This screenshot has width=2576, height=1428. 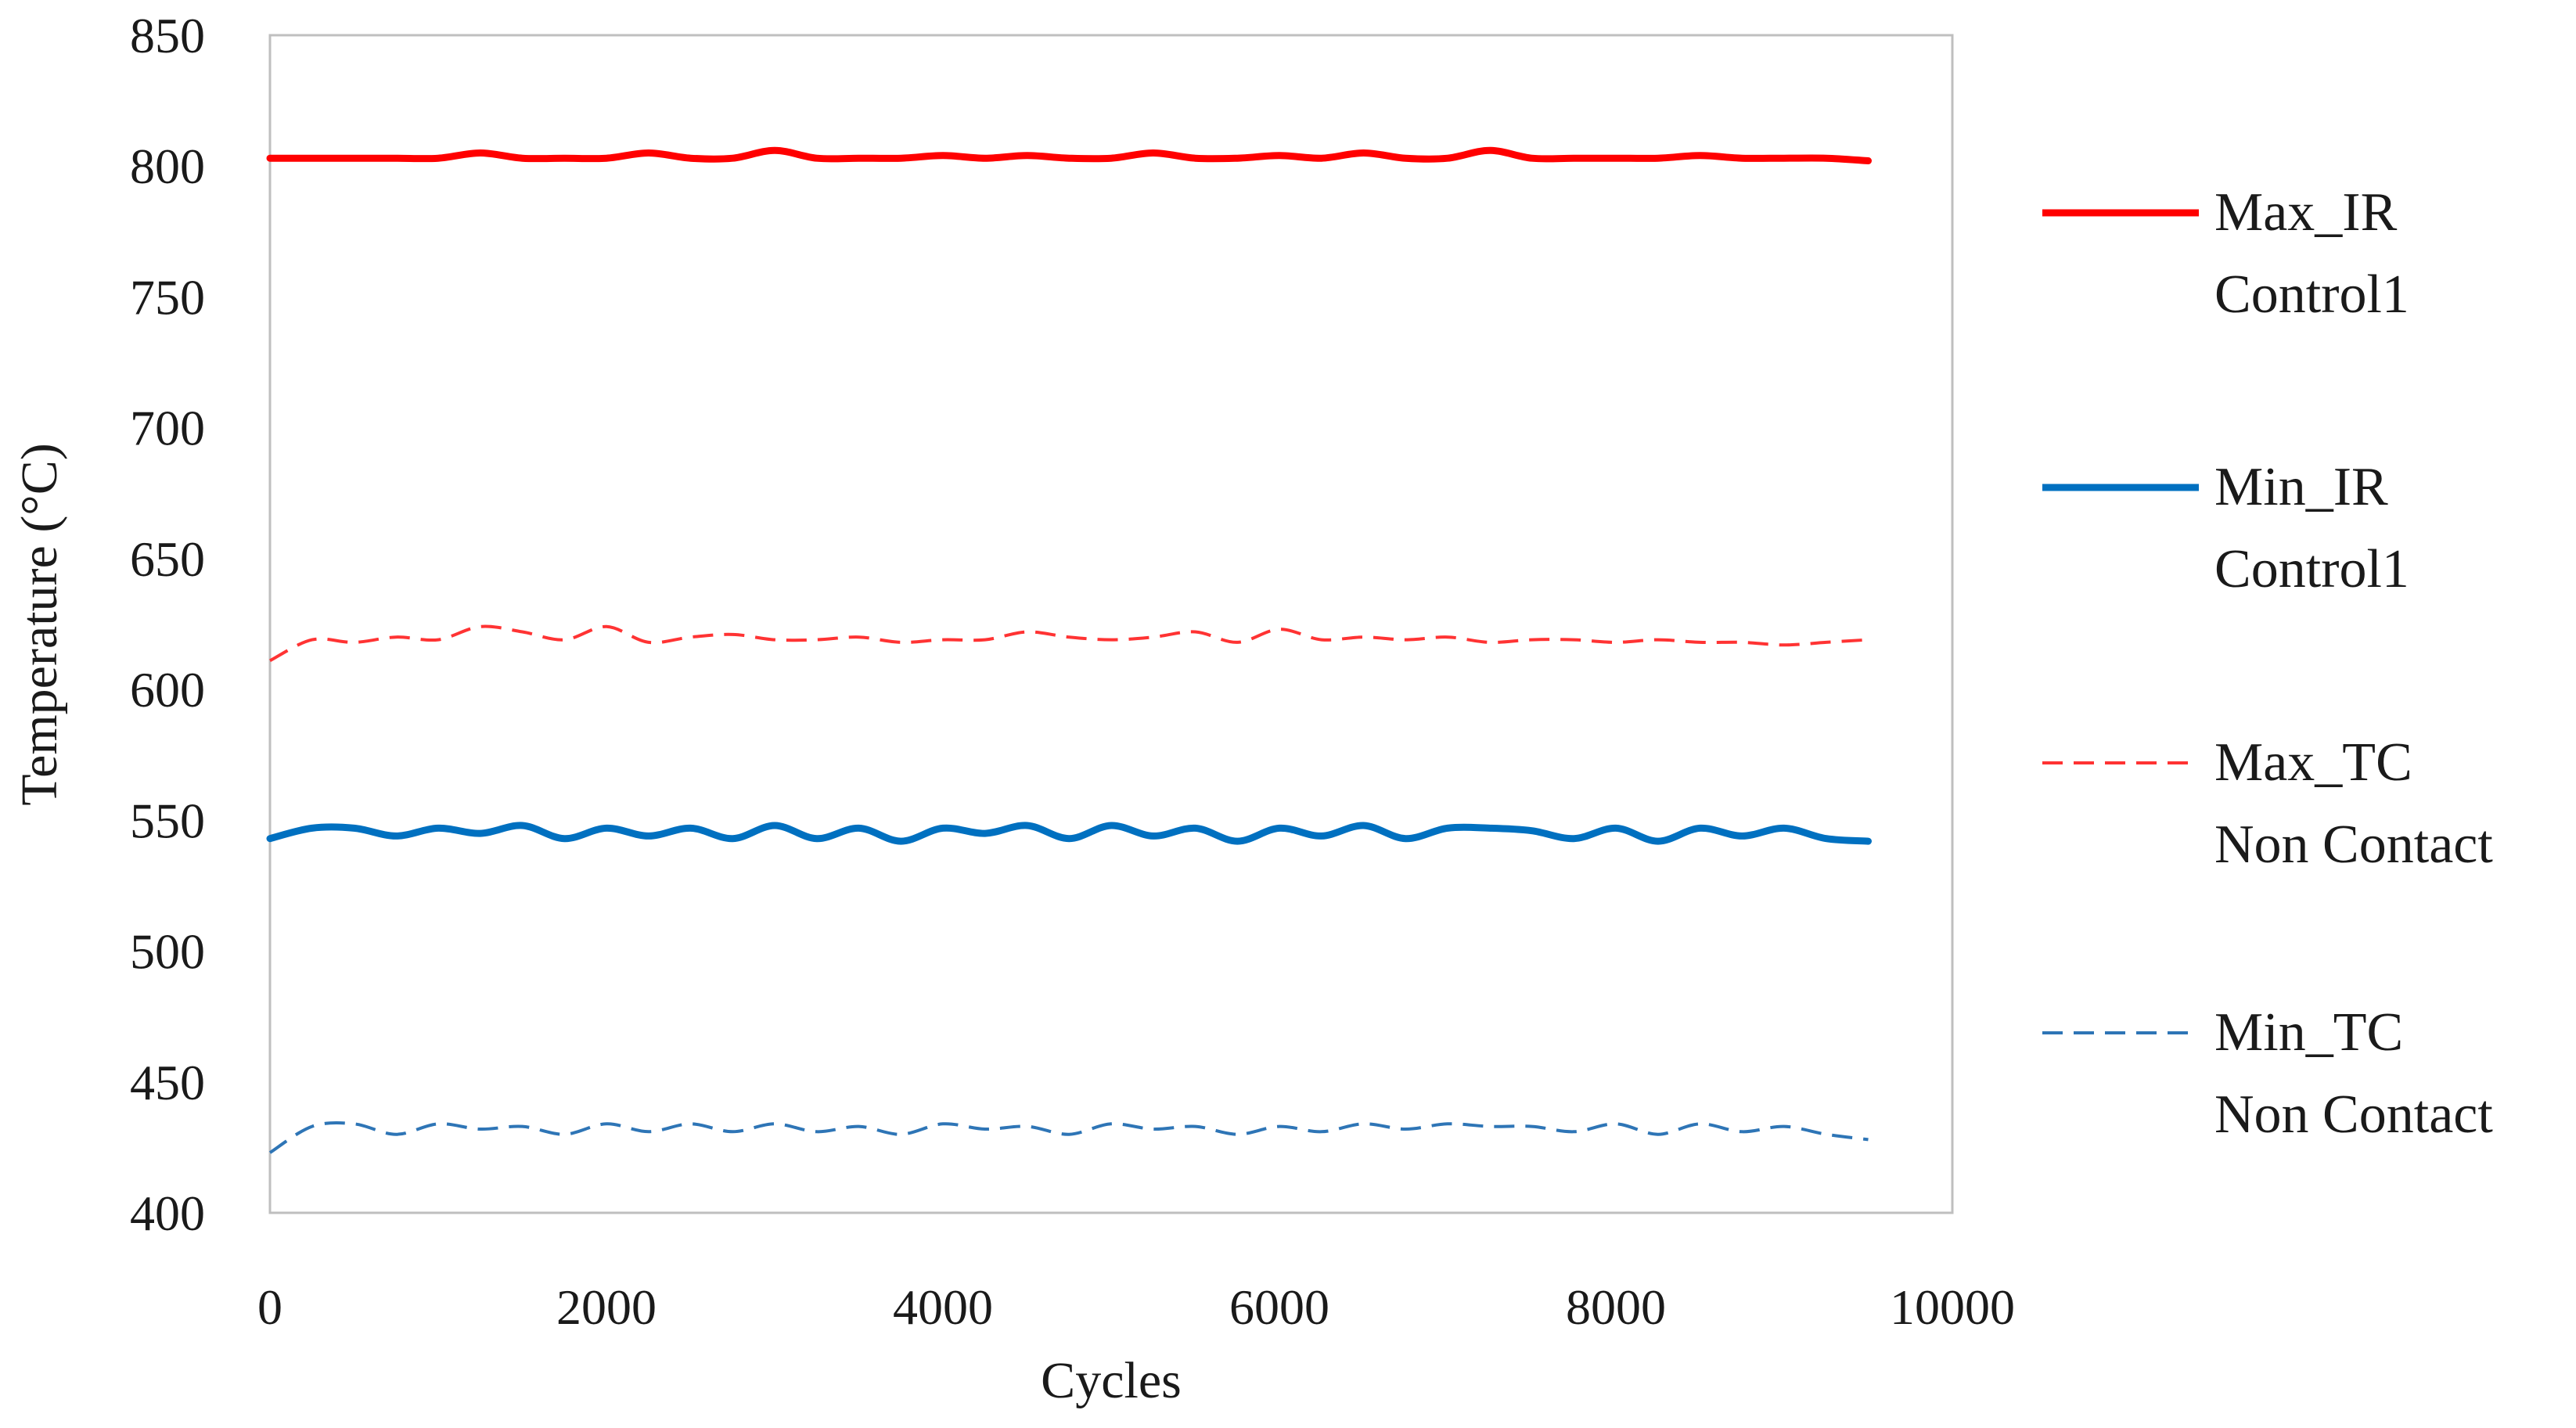 What do you see at coordinates (2306, 212) in the screenshot?
I see `series-max-ir-control1-legend-label: Max_IR` at bounding box center [2306, 212].